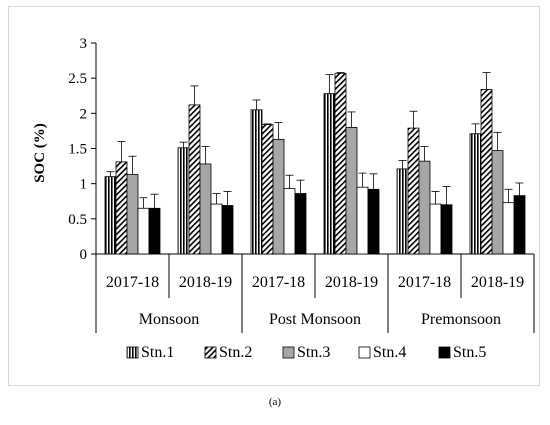 The image size is (550, 425). I want to click on legend-label: Stn.4, so click(389, 352).